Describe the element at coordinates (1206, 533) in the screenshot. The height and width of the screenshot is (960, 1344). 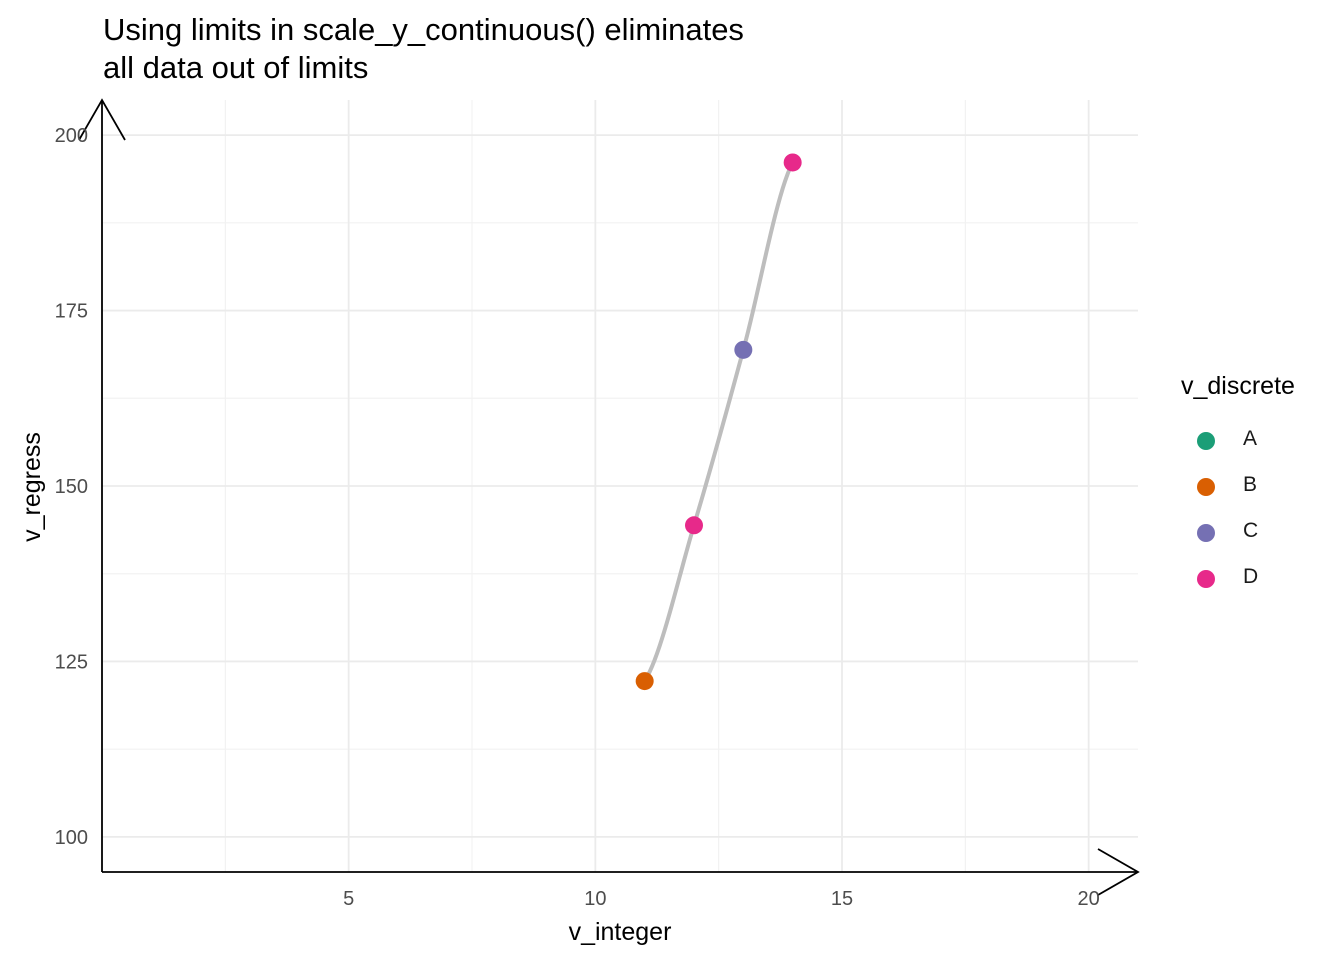
I see `legend-key-c` at that location.